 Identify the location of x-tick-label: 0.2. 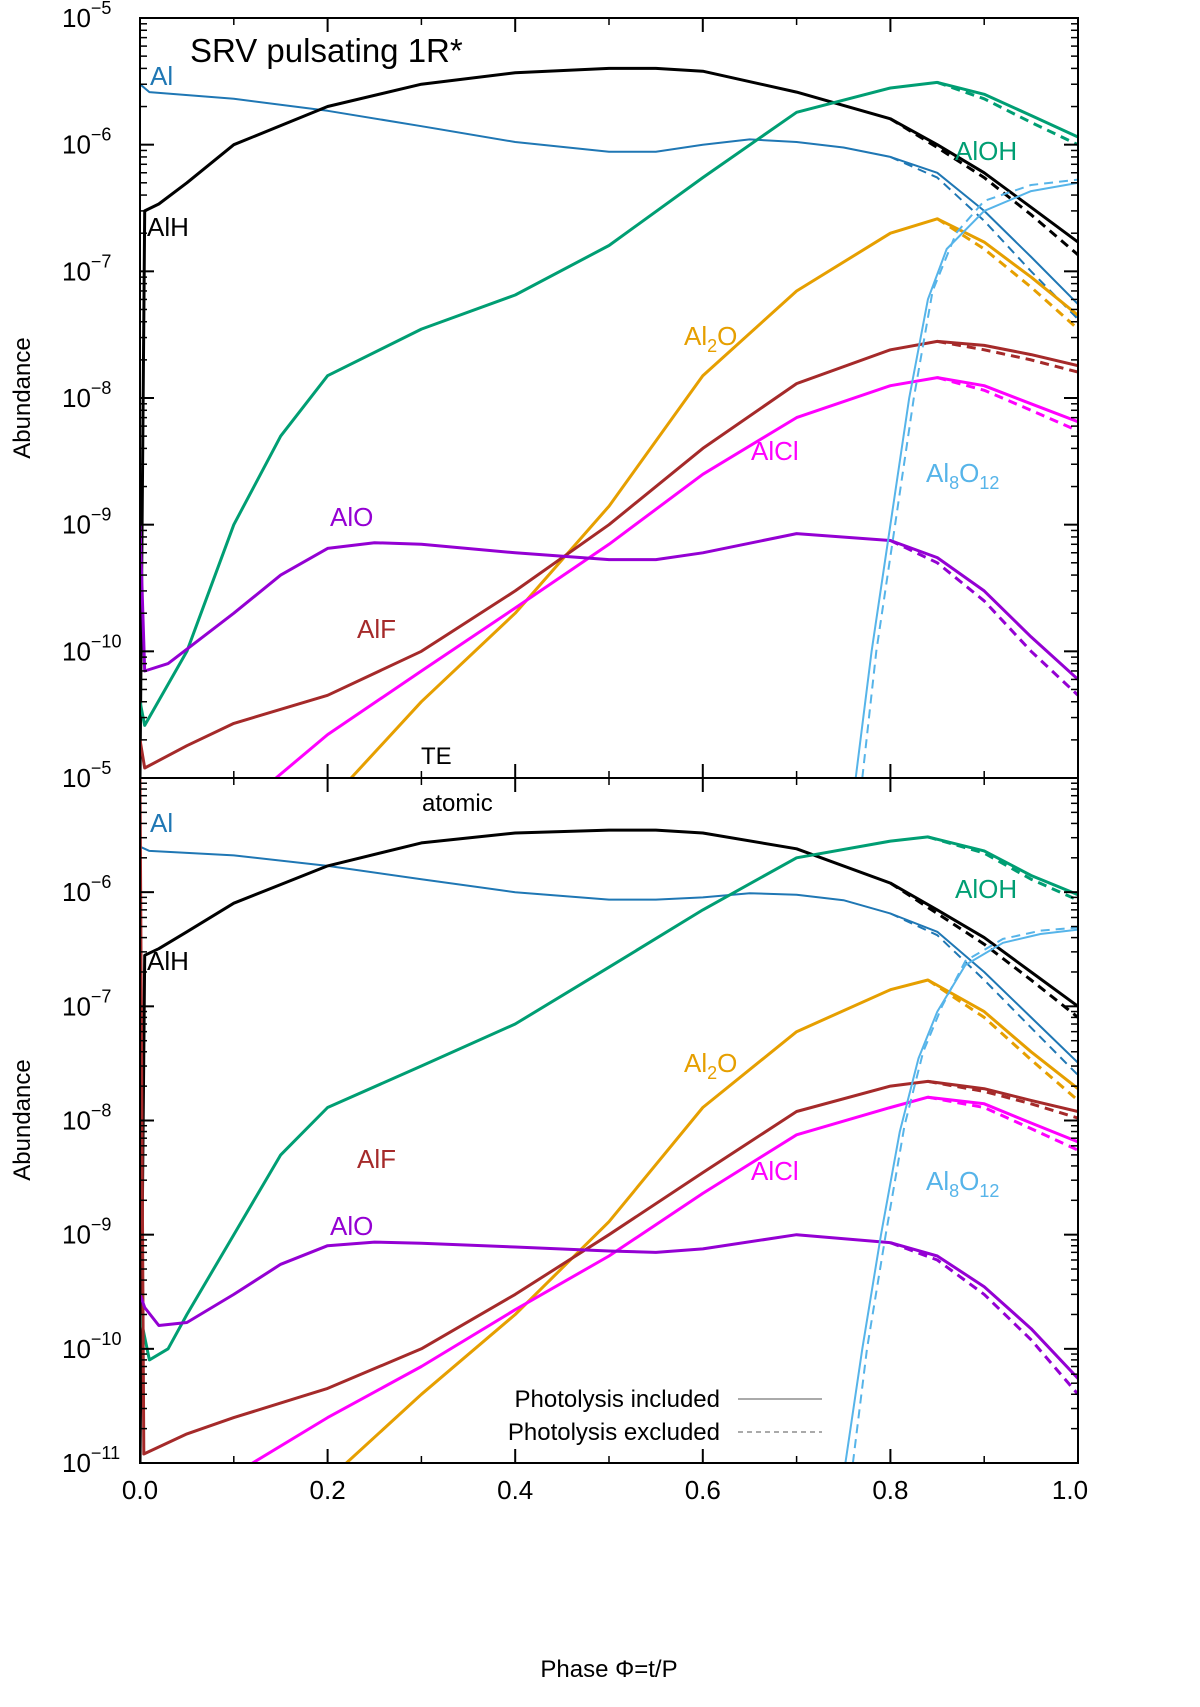
(328, 1490).